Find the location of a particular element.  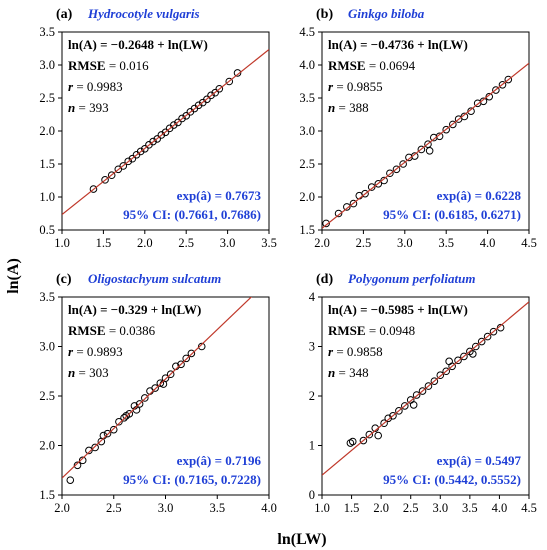

exp-label: exp(â) = 0.6228 is located at coordinates (479, 195).